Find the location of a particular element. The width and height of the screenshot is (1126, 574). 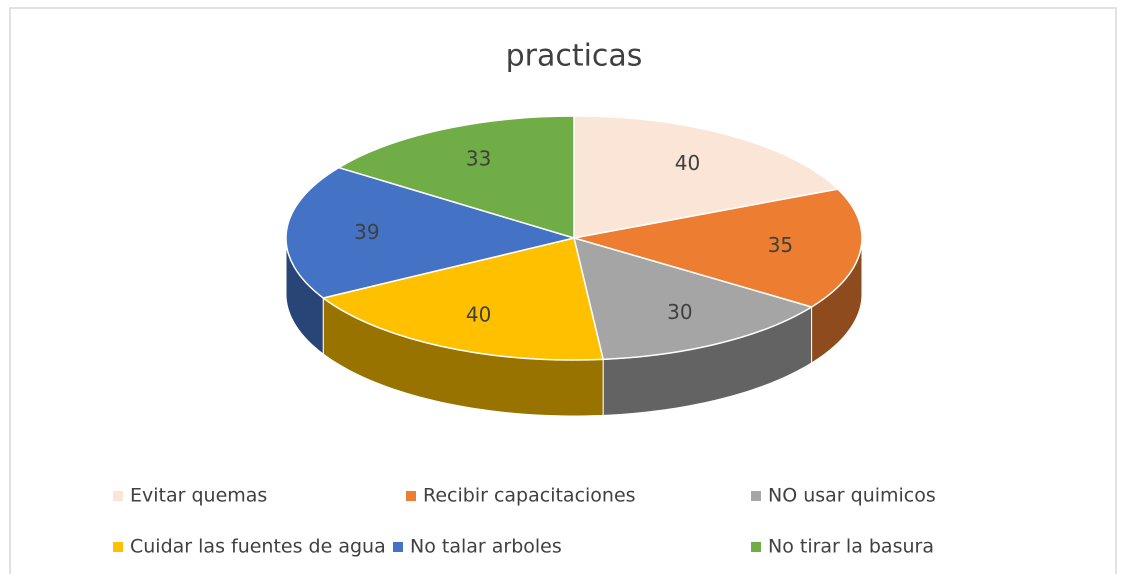

chart-title: practicas is located at coordinates (574, 56).